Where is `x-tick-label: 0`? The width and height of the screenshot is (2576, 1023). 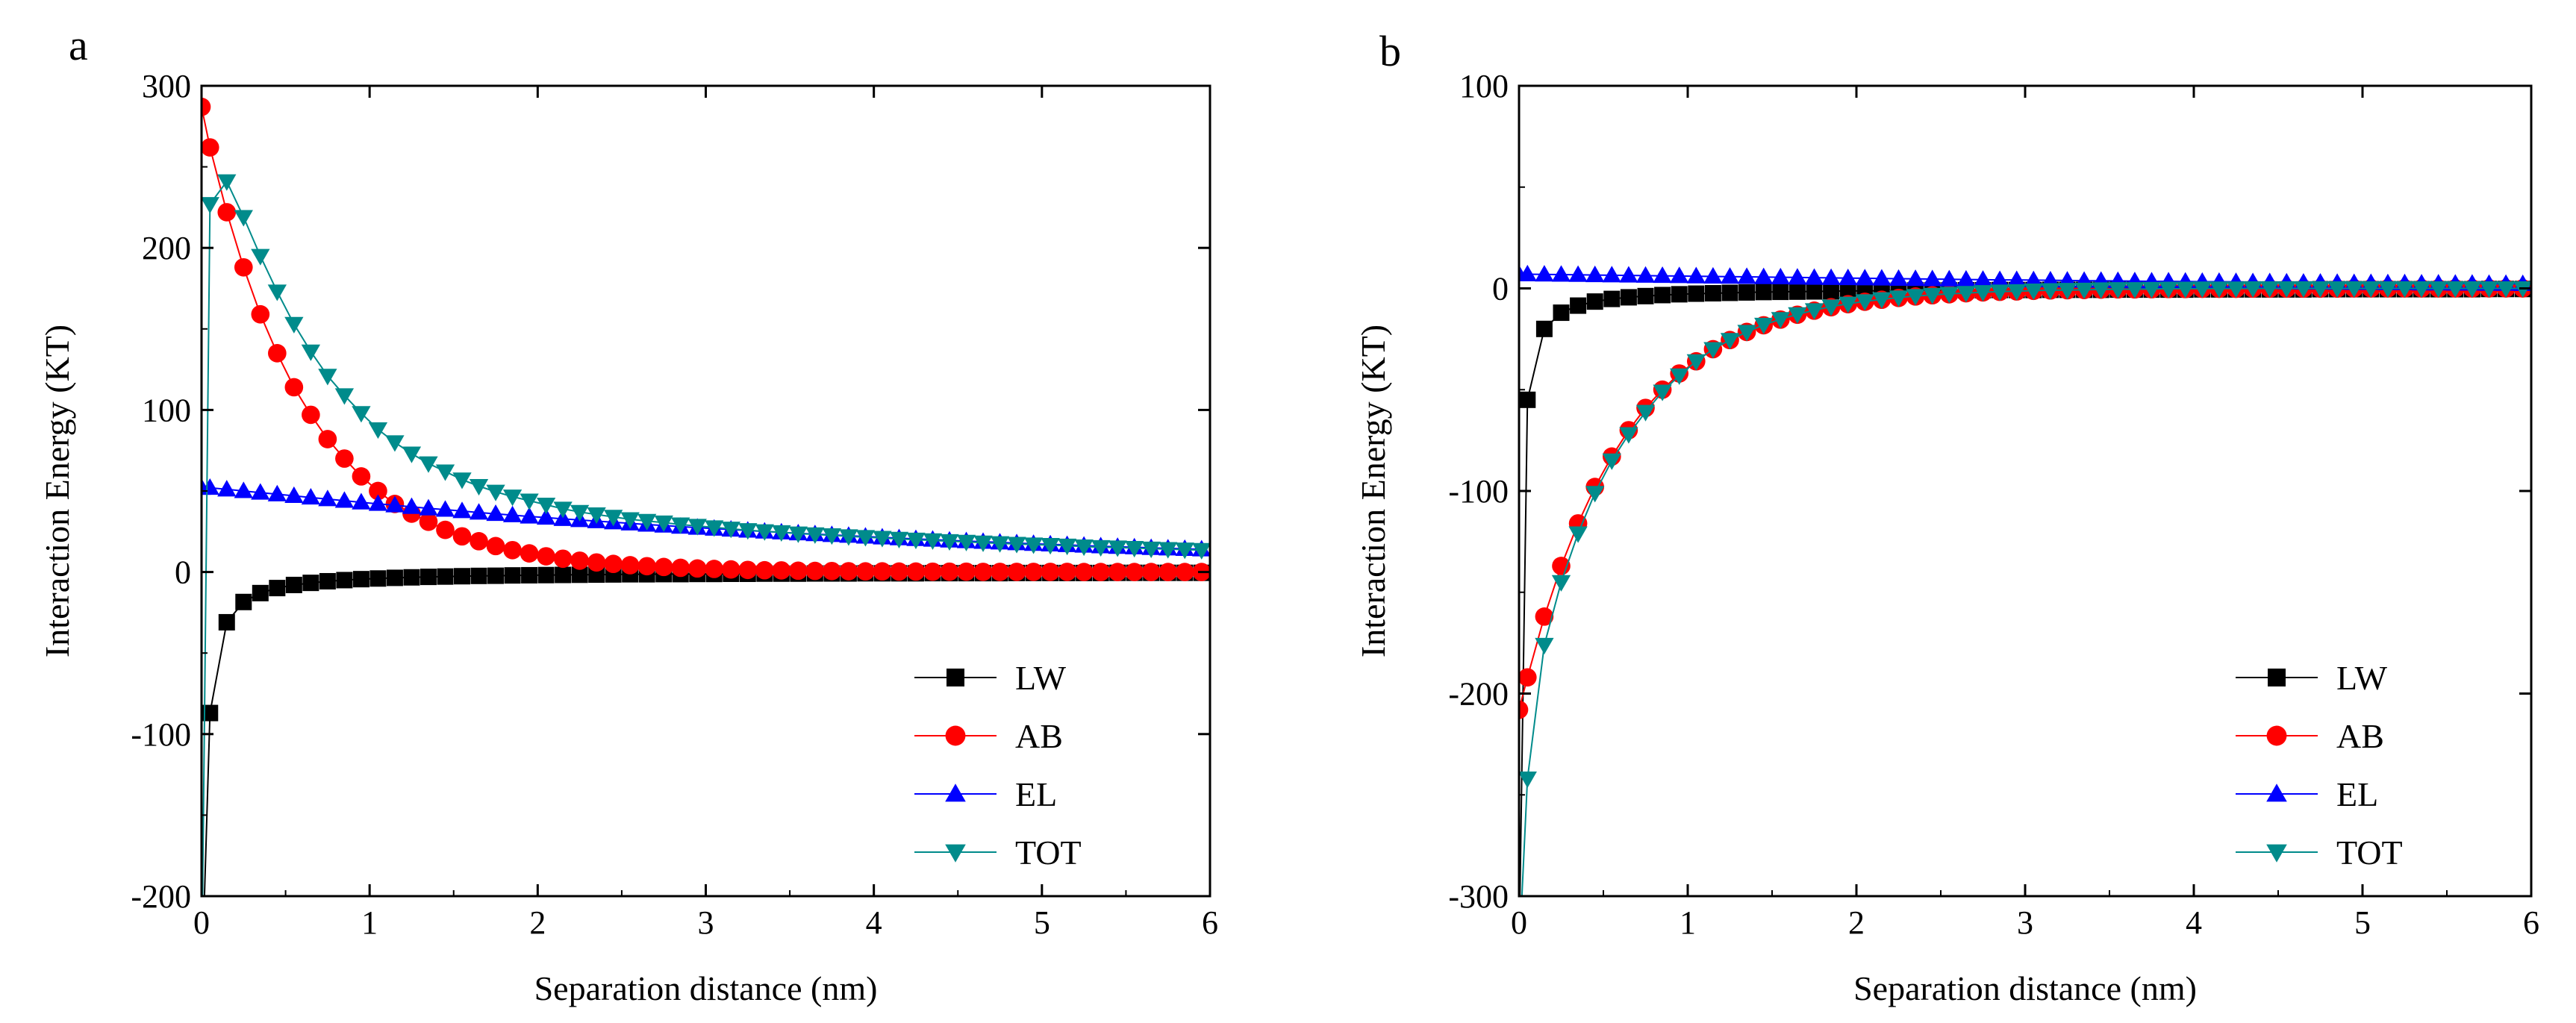
x-tick-label: 0 is located at coordinates (1519, 922).